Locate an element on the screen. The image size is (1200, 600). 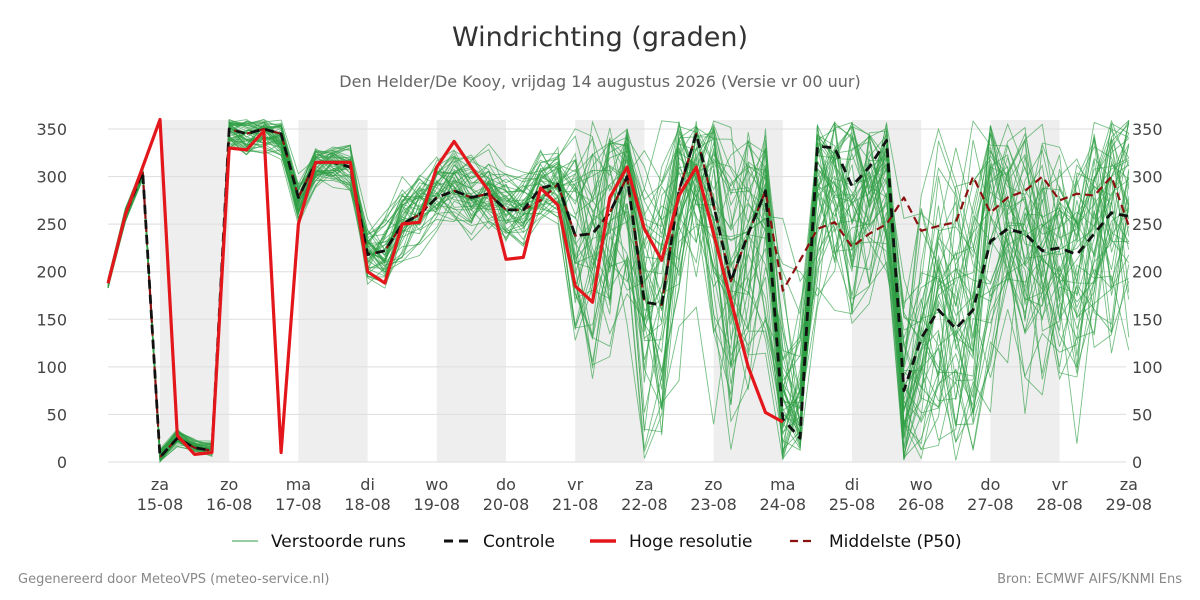
x-tick-date: 24-08 is located at coordinates (783, 504).